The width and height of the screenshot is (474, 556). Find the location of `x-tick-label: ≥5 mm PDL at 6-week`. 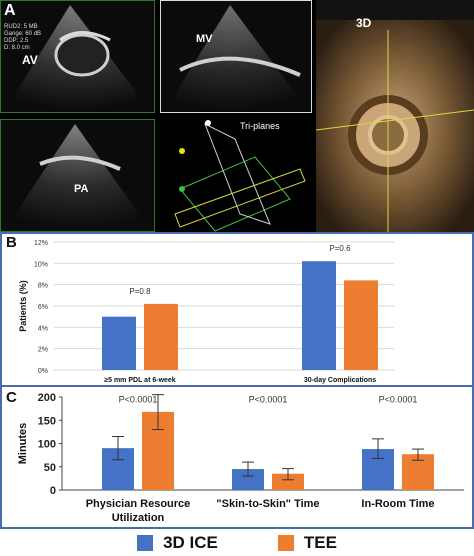

x-tick-label: ≥5 mm PDL at 6-week is located at coordinates (140, 380).